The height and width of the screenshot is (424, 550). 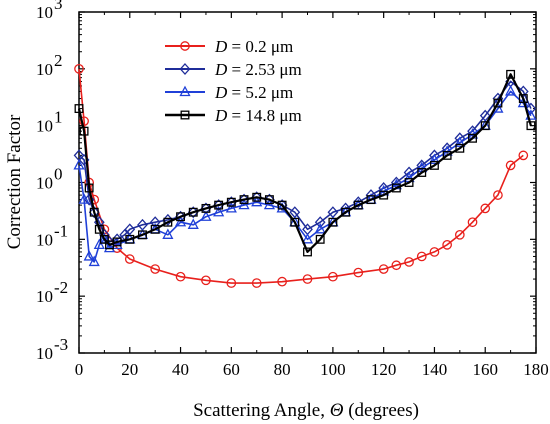 What do you see at coordinates (258, 69) in the screenshot?
I see `legend-label-d-2-53: D = 2.53 μm` at bounding box center [258, 69].